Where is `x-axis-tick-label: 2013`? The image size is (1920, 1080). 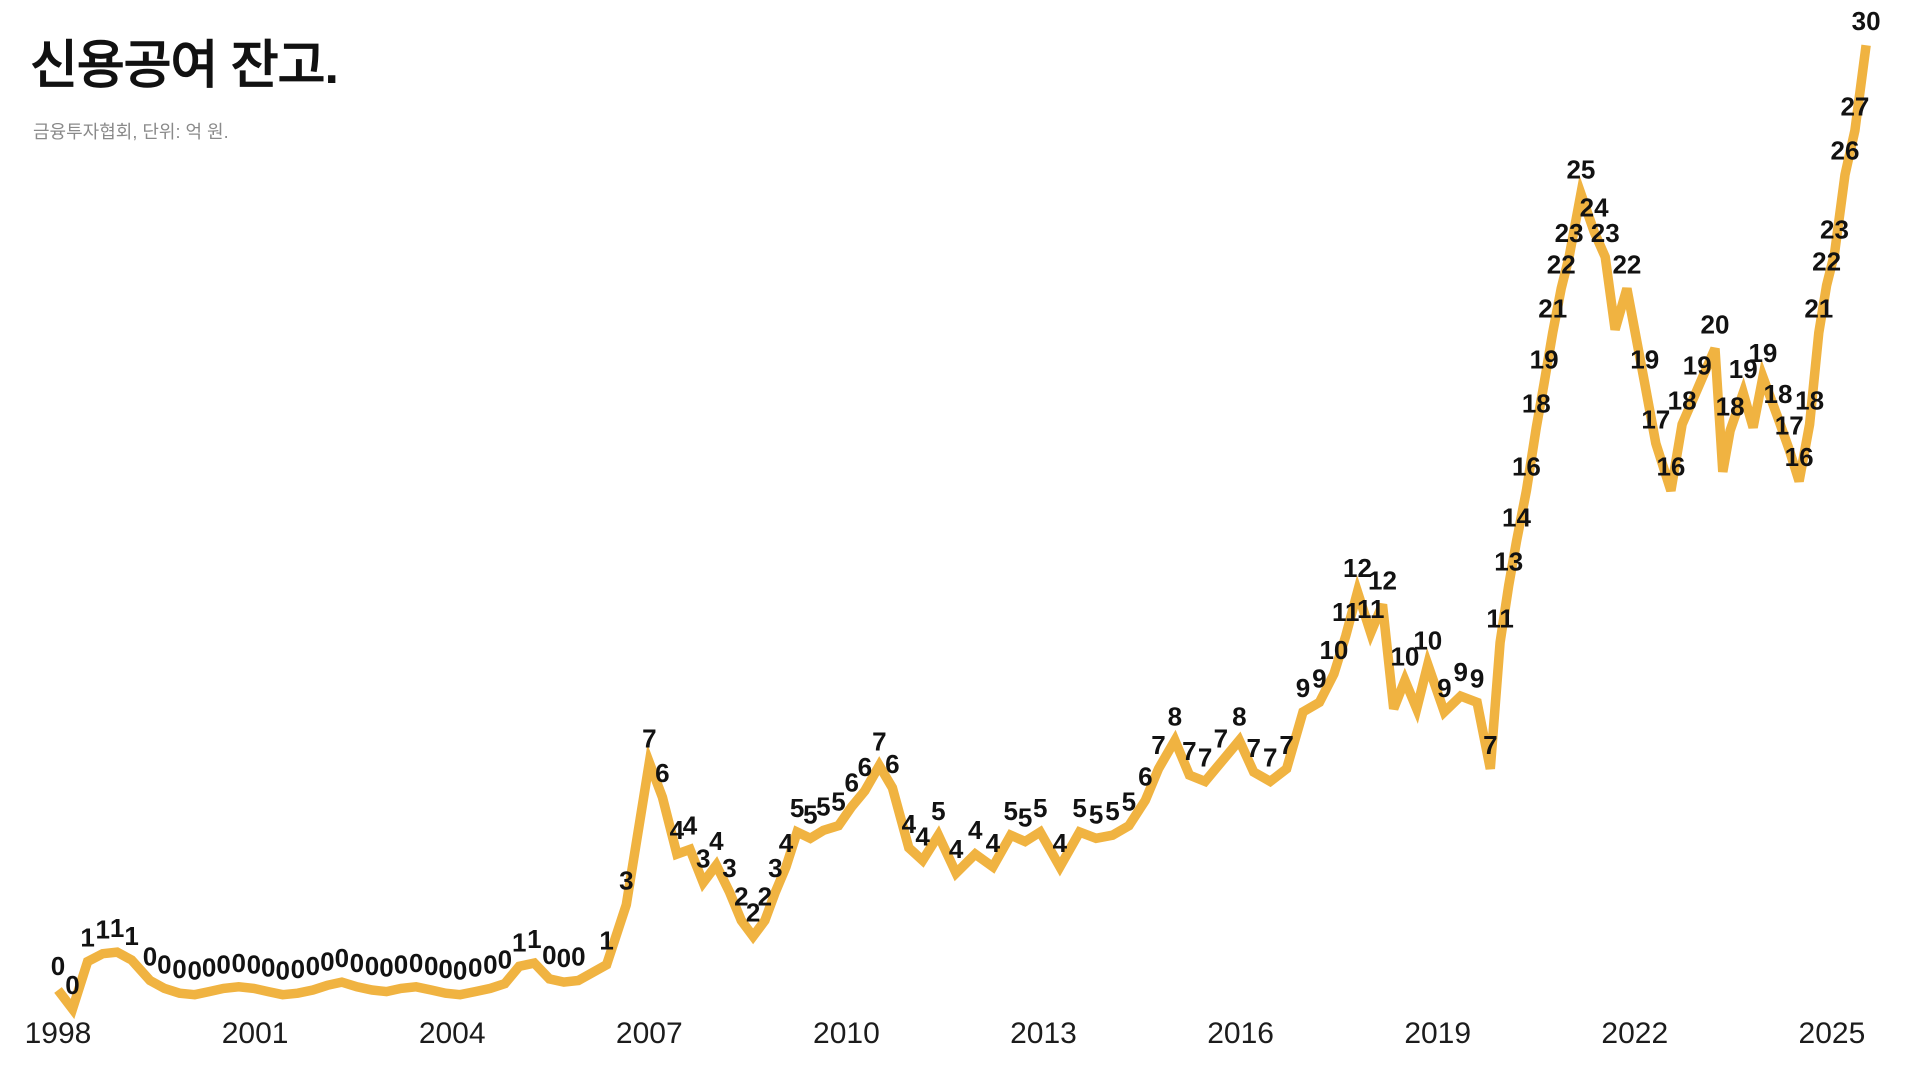
x-axis-tick-label: 2013 is located at coordinates (1043, 1033).